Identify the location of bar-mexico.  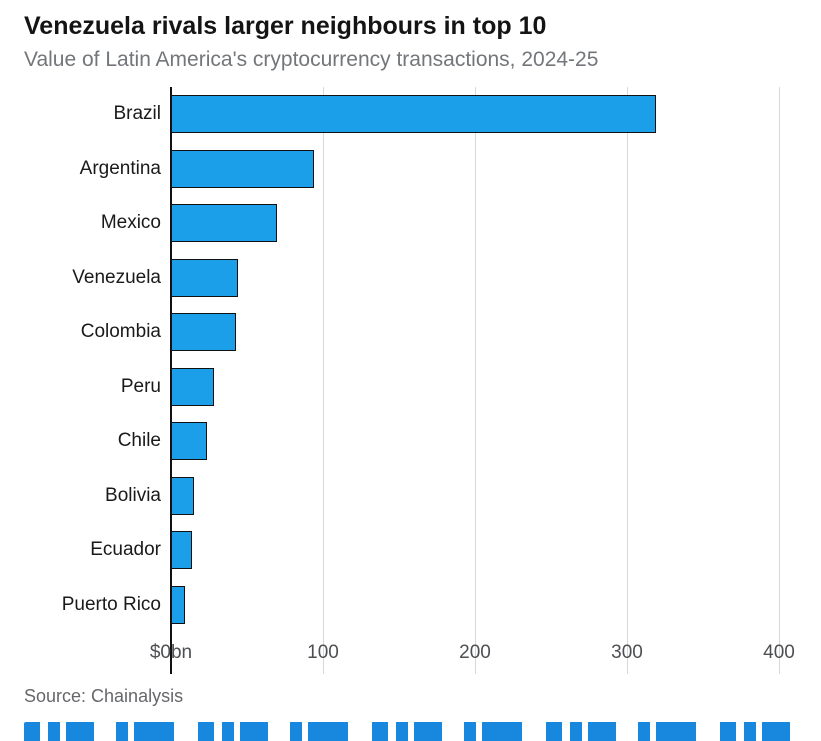
(224, 223).